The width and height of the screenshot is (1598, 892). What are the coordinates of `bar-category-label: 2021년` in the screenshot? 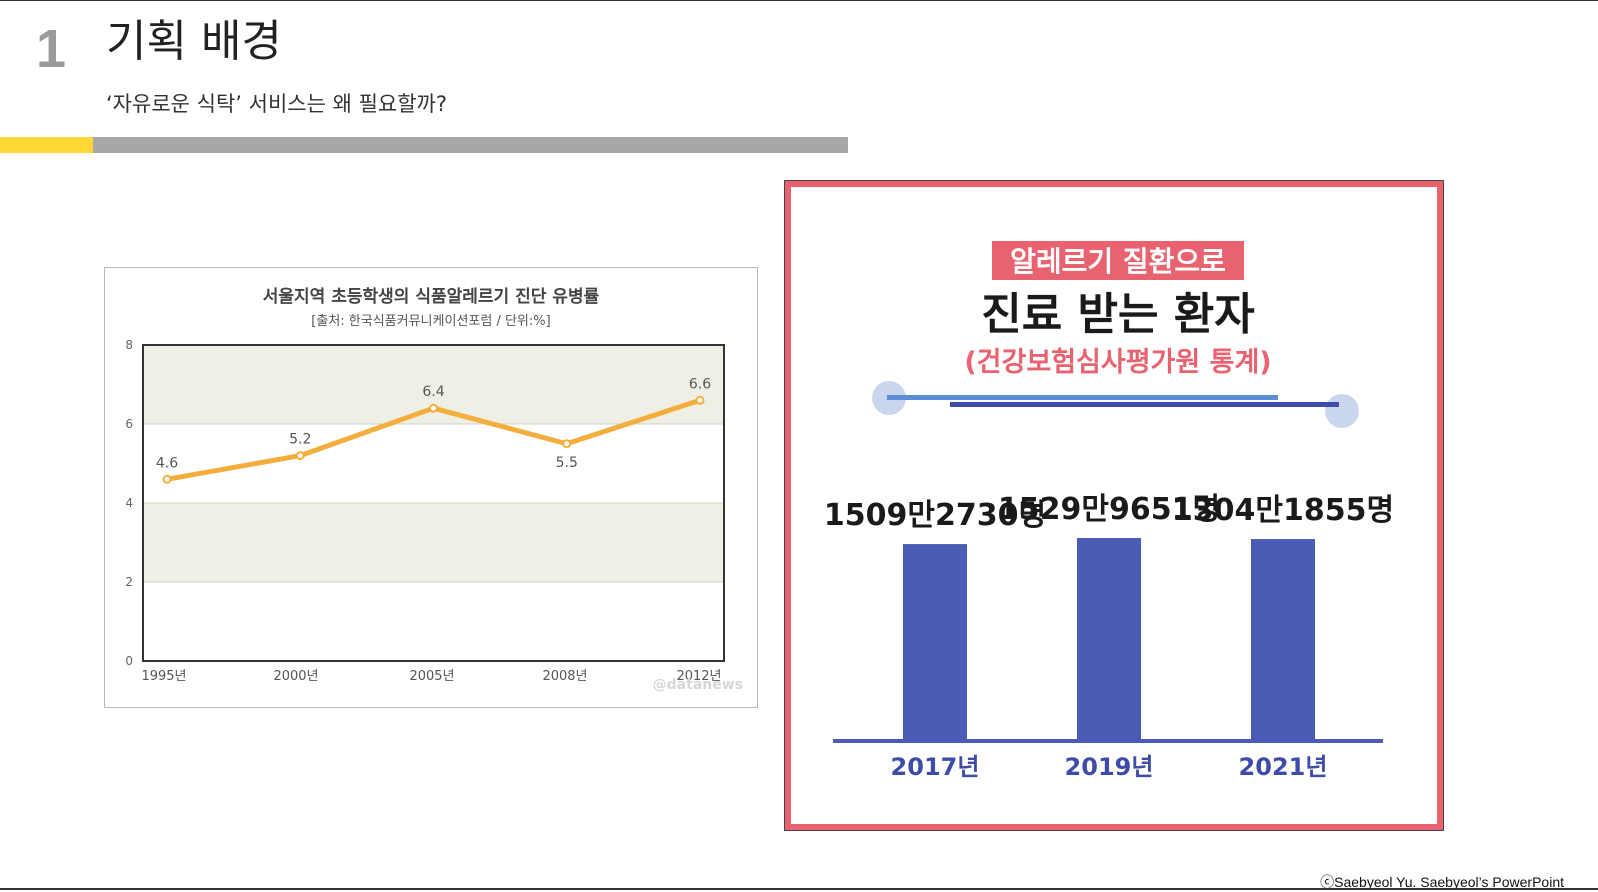 It's located at (1283, 767).